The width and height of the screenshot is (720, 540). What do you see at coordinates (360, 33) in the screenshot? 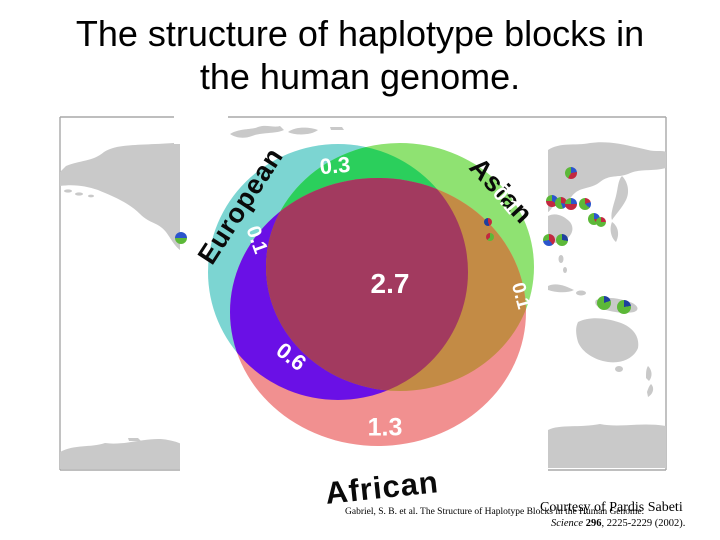
I see `title-line-1: The structure of haplotype blocks in` at bounding box center [360, 33].